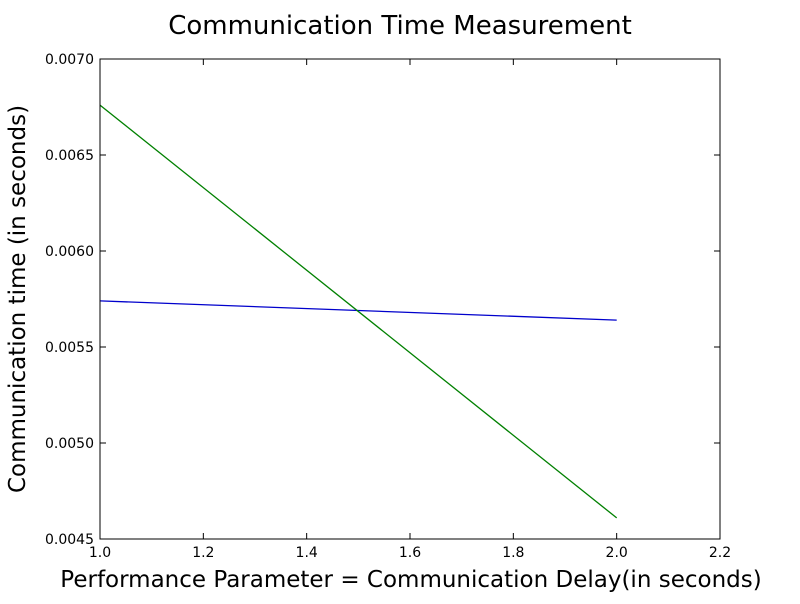  What do you see at coordinates (203, 553) in the screenshot?
I see `x-tick-label: 1.2` at bounding box center [203, 553].